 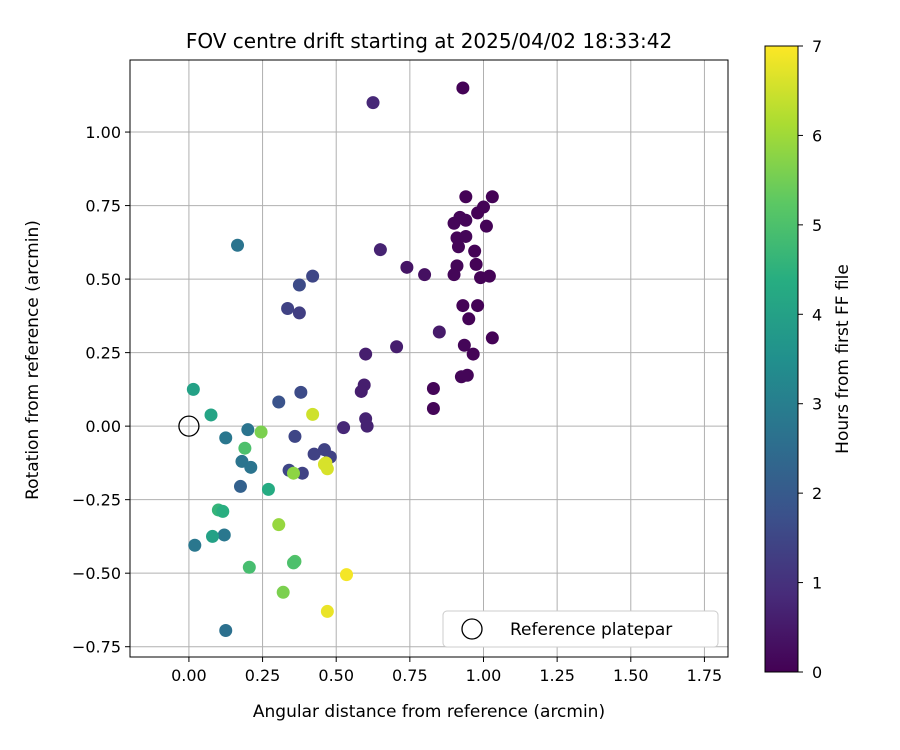 I want to click on x-tick-label: 0.25, so click(x=263, y=675).